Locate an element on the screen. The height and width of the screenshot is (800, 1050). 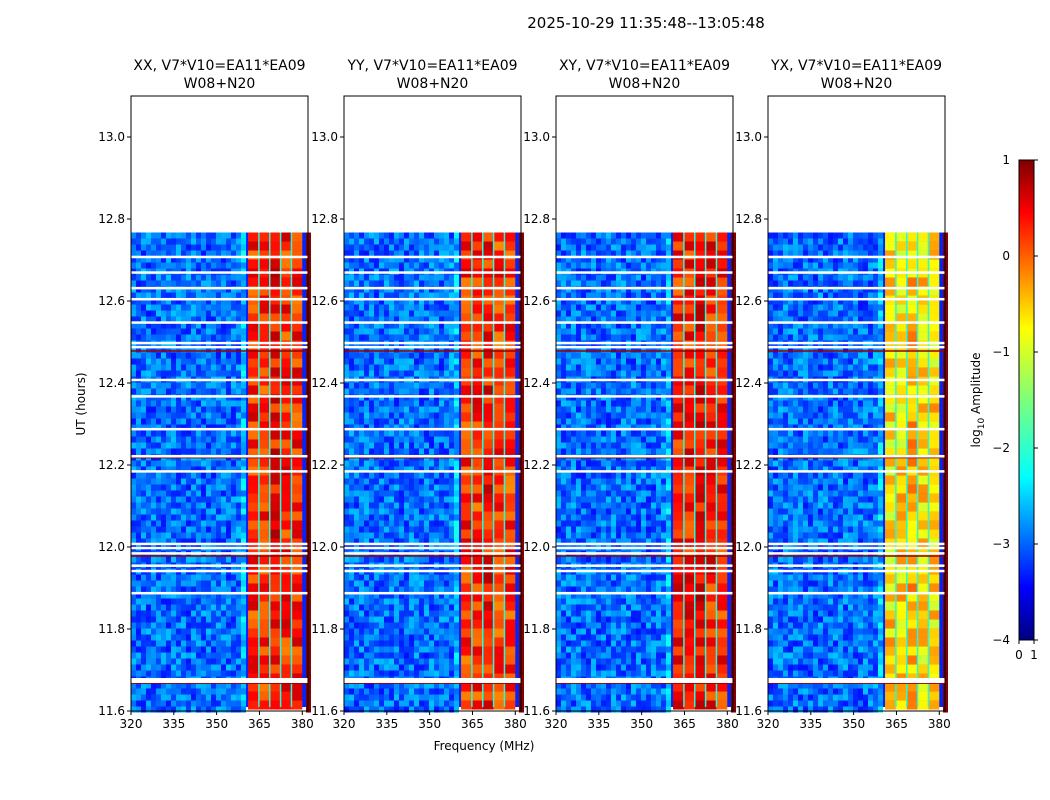
y-tick-label: 11.6 is located at coordinates (111, 711).